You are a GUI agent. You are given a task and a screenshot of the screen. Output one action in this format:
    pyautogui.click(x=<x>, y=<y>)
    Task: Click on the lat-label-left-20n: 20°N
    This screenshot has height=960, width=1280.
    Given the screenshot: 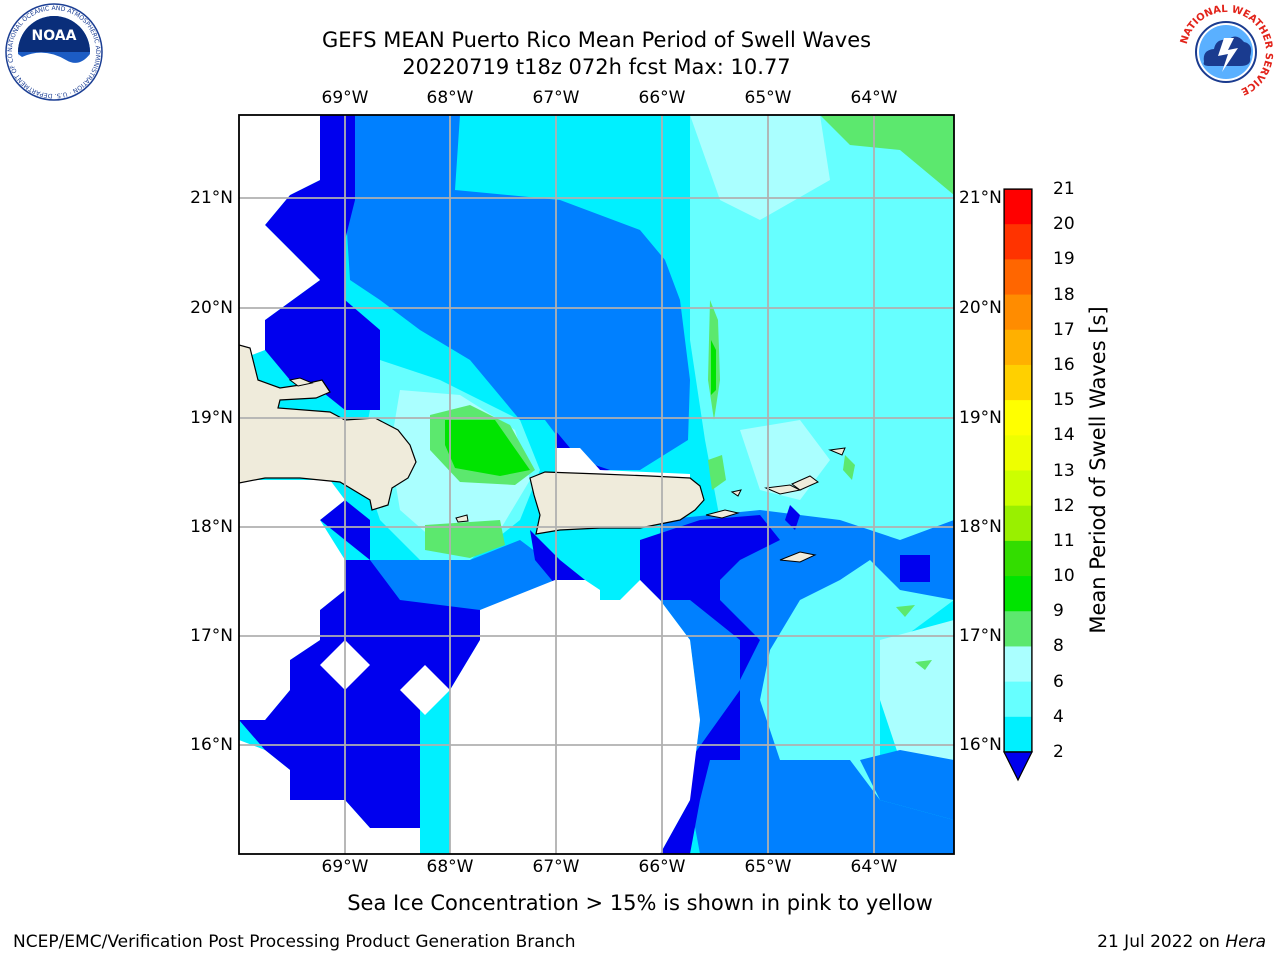 What is the action you would take?
    pyautogui.click(x=211, y=308)
    